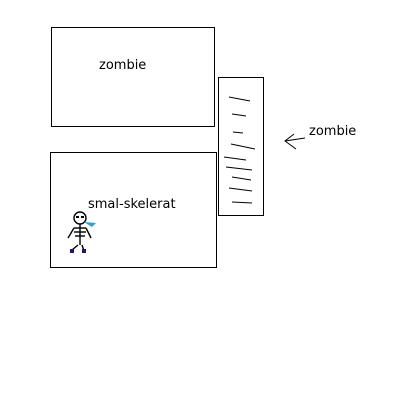  What do you see at coordinates (133, 77) in the screenshot?
I see `top-box` at bounding box center [133, 77].